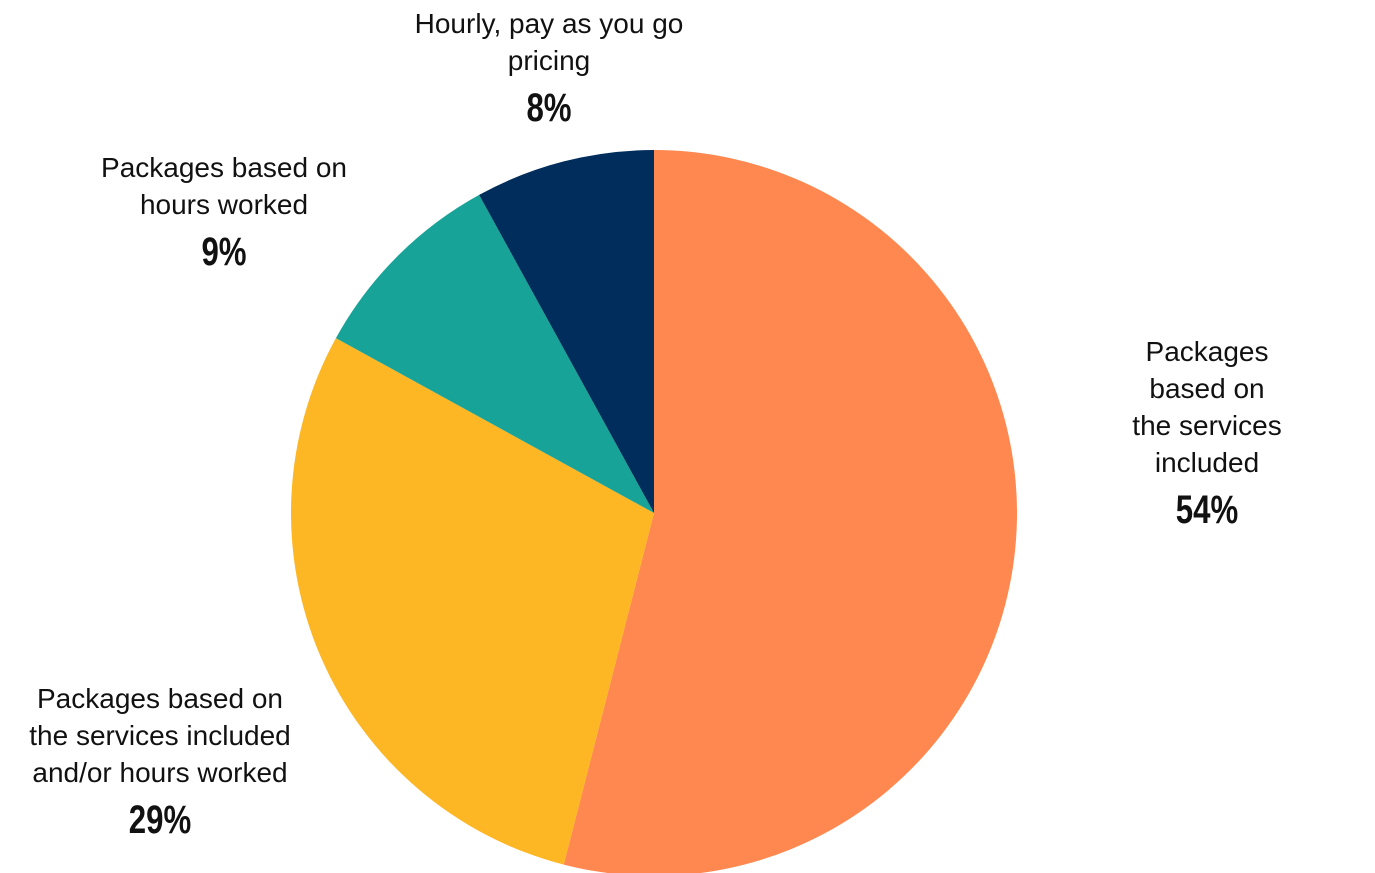 This screenshot has height=873, width=1375. I want to click on slice-label-hourly-payg: Hourly, pay as you go pricing 8%, so click(549, 69).